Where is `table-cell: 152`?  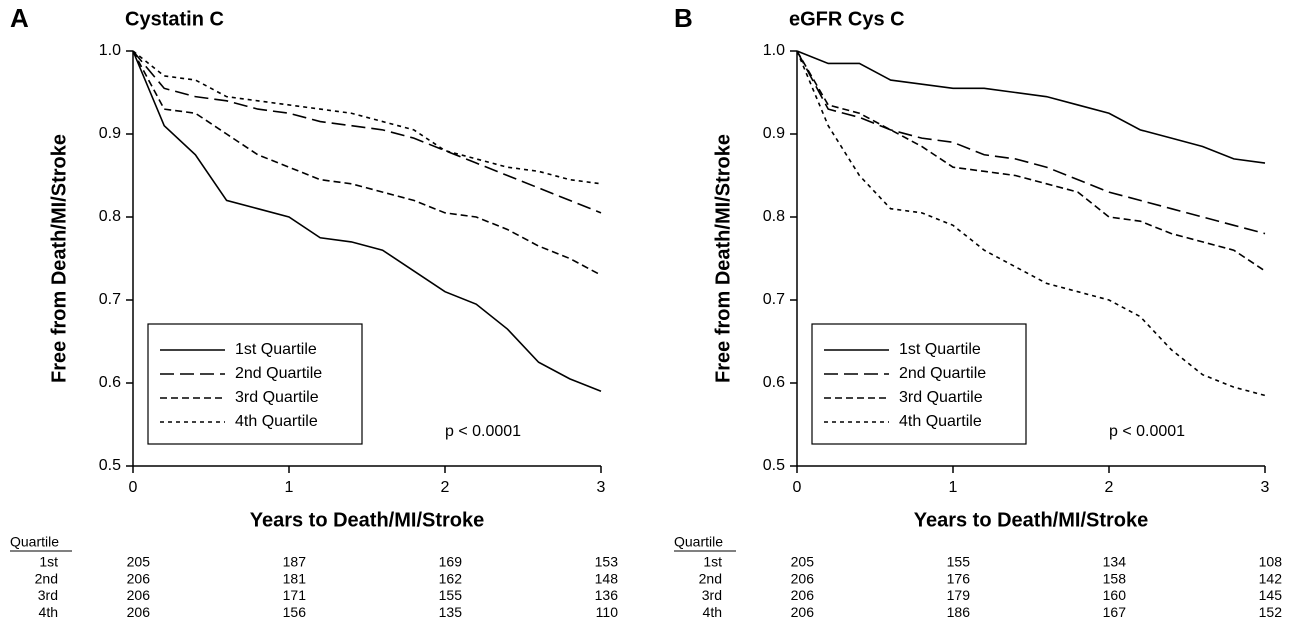
table-cell: 152 is located at coordinates (1271, 612).